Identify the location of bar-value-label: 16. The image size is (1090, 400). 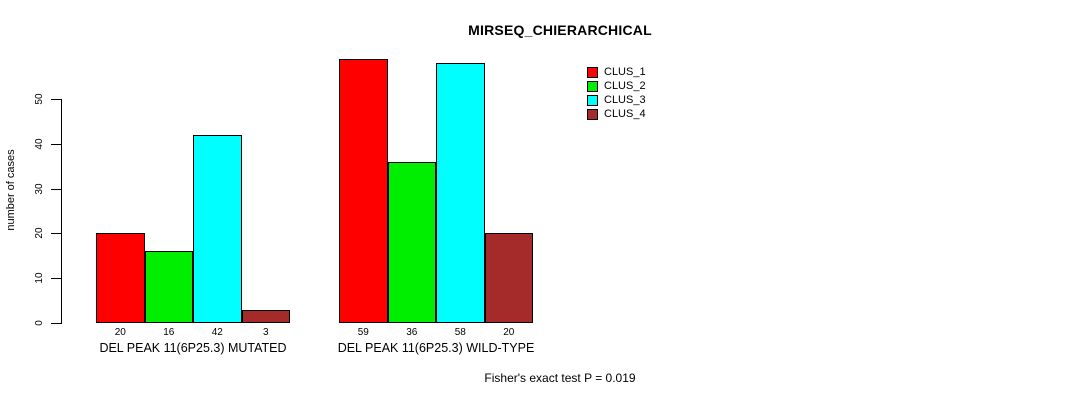
(169, 332).